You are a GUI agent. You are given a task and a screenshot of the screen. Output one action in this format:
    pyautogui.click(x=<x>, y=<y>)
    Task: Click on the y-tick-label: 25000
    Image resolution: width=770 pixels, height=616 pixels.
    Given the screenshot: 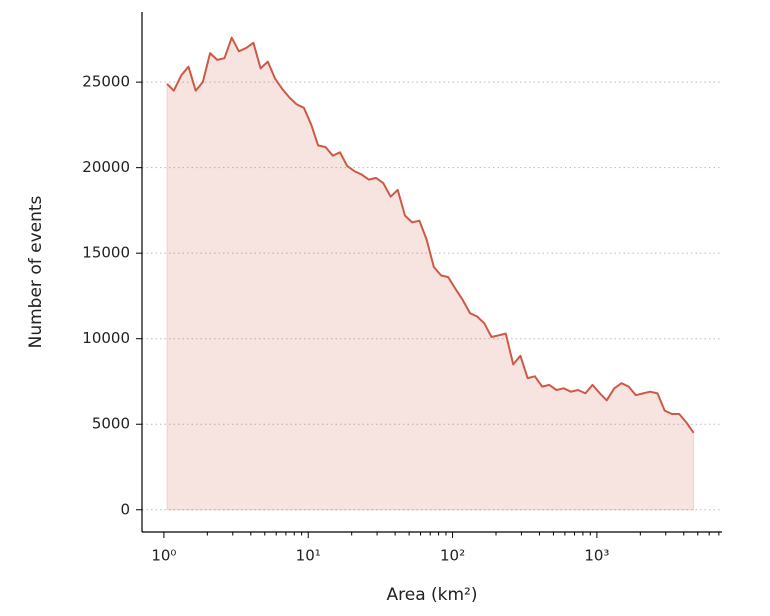 What is the action you would take?
    pyautogui.click(x=106, y=82)
    